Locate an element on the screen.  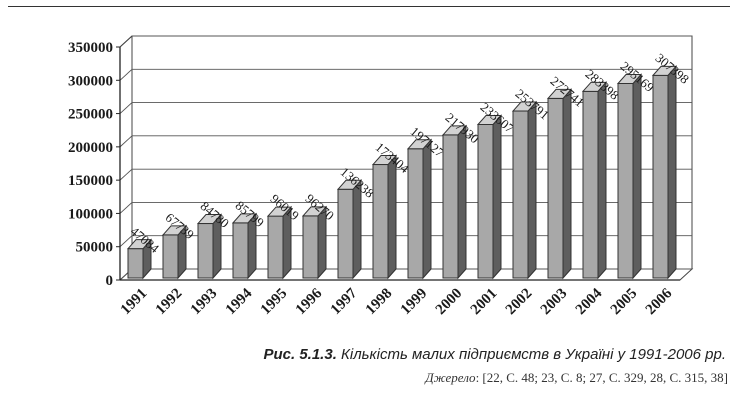
bar-1997 is located at coordinates (349, 229).